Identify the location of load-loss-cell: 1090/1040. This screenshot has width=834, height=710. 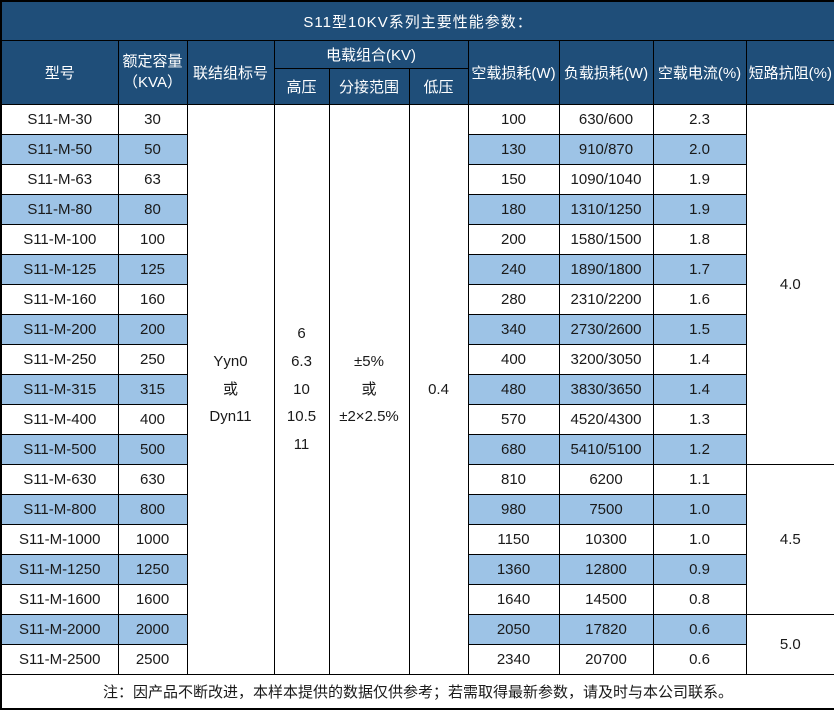
(606, 179).